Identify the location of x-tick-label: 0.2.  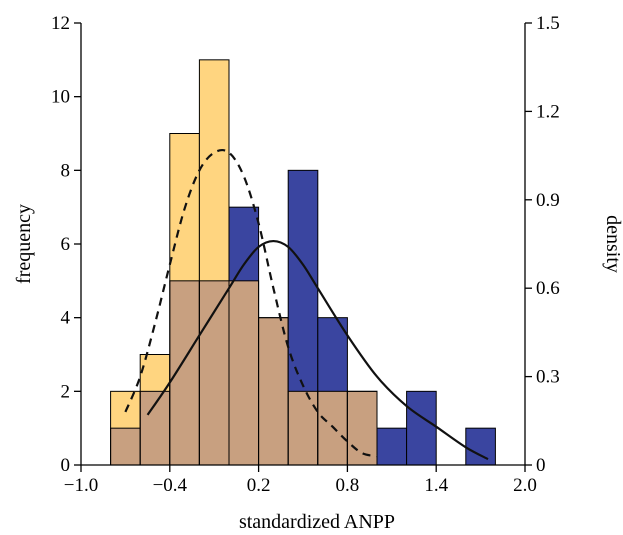
(259, 485).